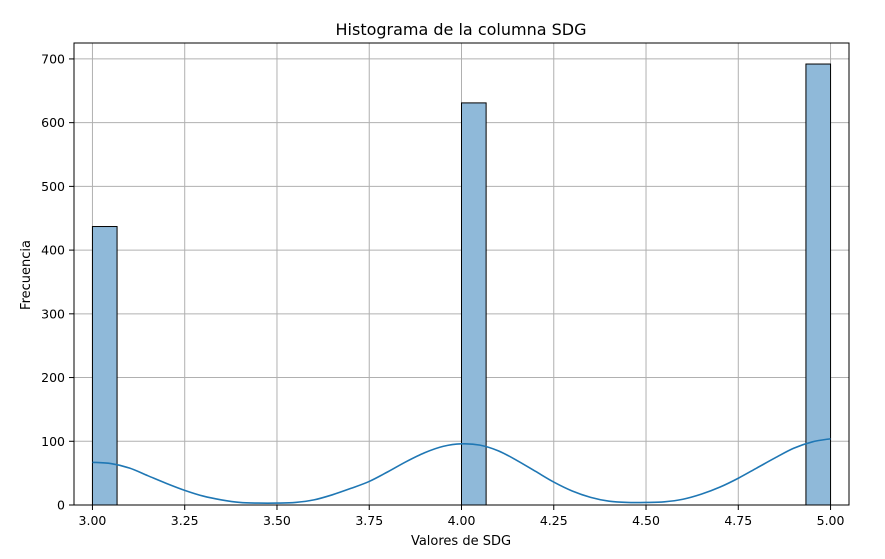 The image size is (885, 559). I want to click on x-axis-label: Valores de SDG, so click(461, 541).